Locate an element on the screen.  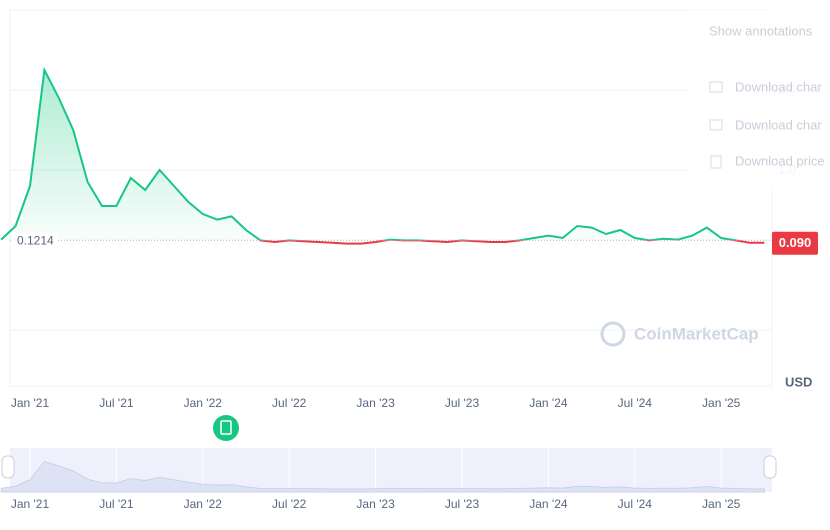
navigator-tick-label: Jan '23 is located at coordinates (375, 504).